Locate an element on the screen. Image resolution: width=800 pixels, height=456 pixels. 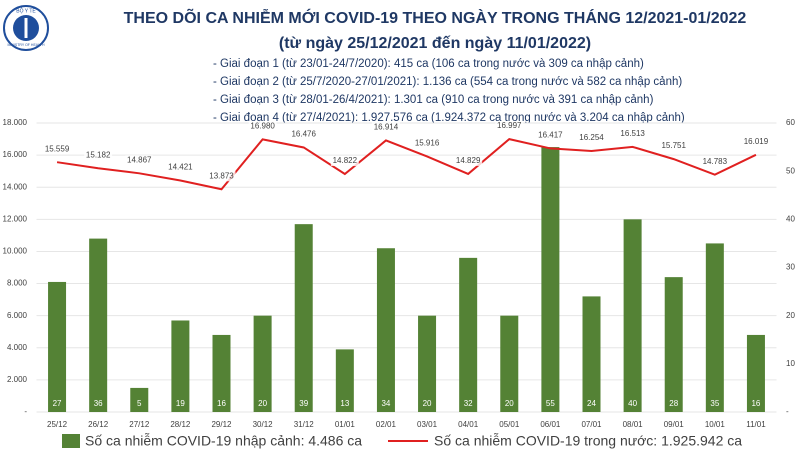
legend-swatch is located at coordinates (71, 441).